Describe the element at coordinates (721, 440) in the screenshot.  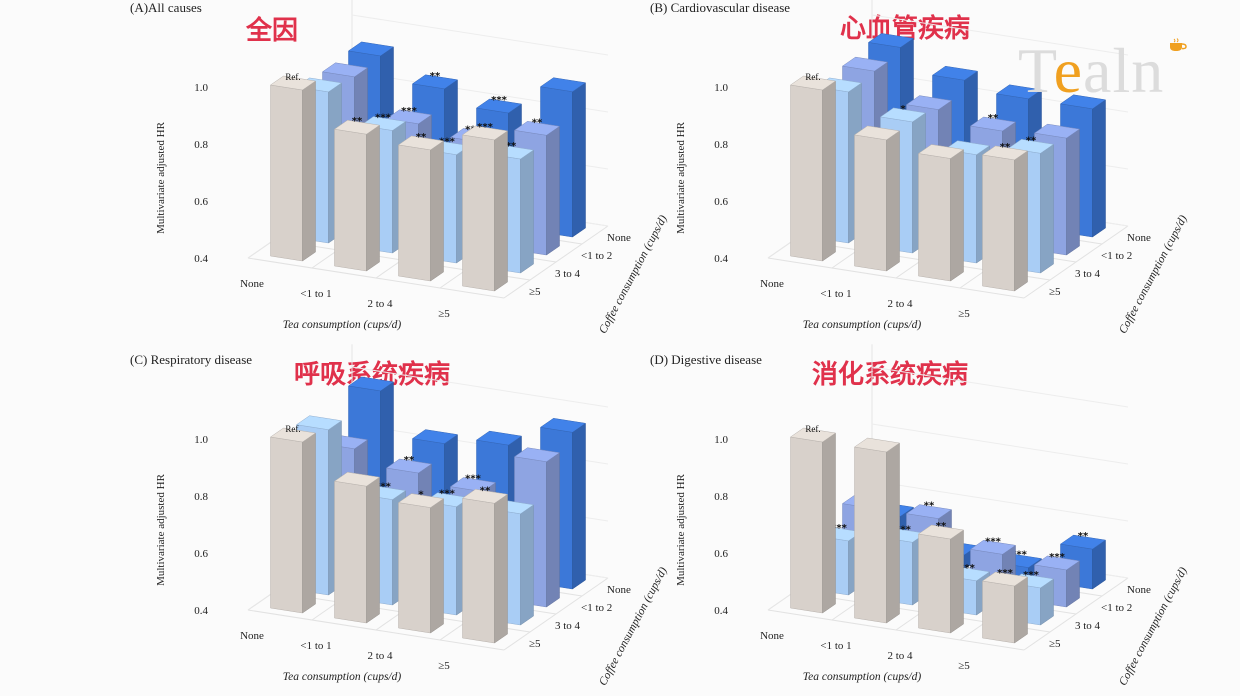
I see `y-tick-label: 1.0` at that location.